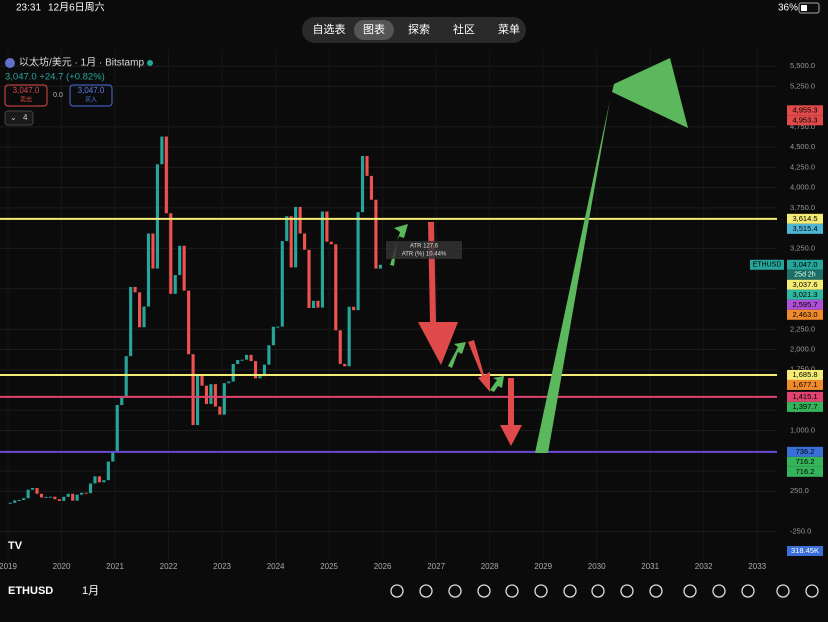 The width and height of the screenshot is (828, 622). I want to click on tab: 图表, so click(374, 29).